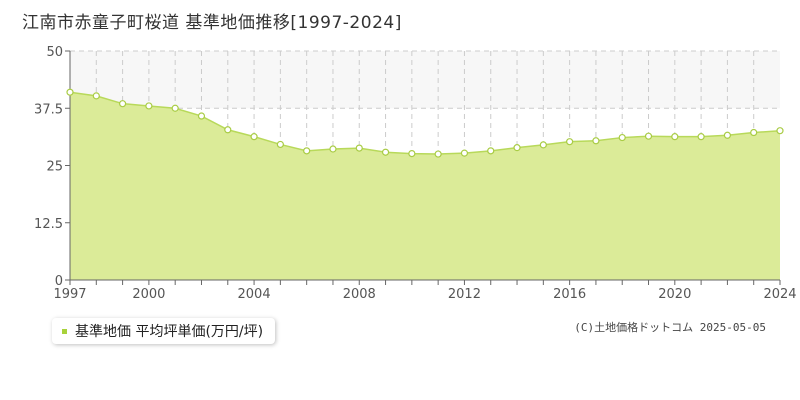 The width and height of the screenshot is (800, 400). Describe the element at coordinates (48, 109) in the screenshot. I see `y-tick-label: 37.5` at that location.